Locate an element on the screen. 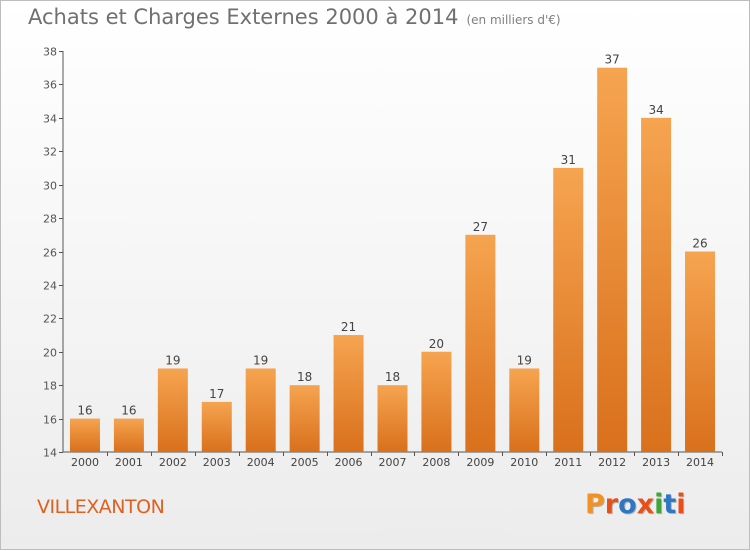 This screenshot has height=551, width=750. x-tick-label: 2009 is located at coordinates (480, 462).